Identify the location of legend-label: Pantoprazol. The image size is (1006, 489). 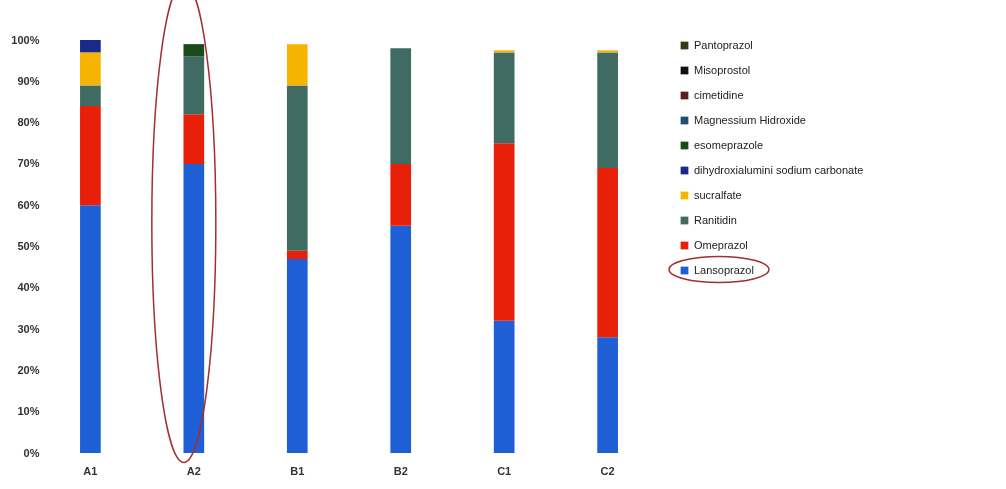
(723, 44).